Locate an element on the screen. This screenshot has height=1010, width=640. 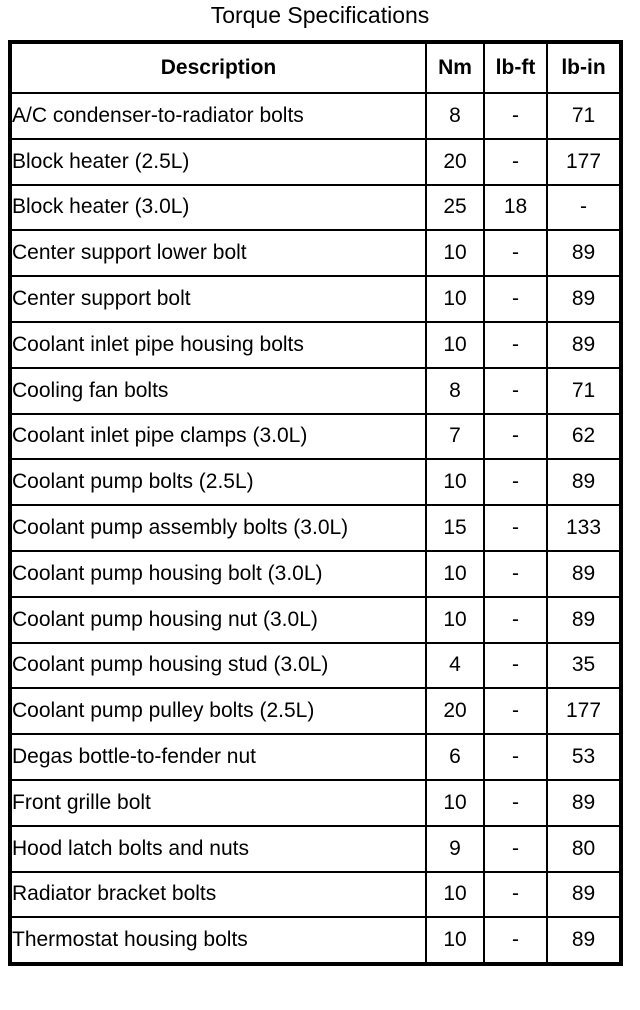
cell-description: Coolant pump housing nut (3.0L) is located at coordinates (218, 619).